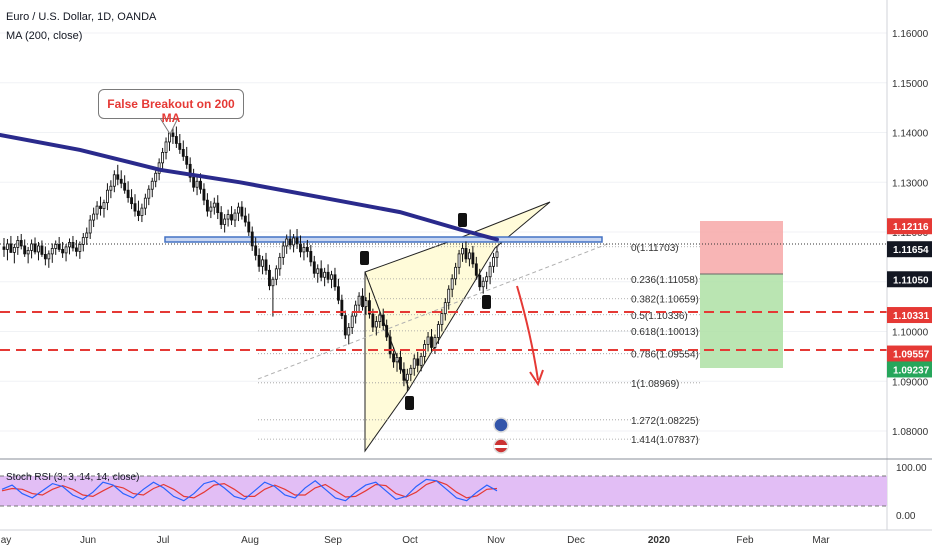 The width and height of the screenshot is (932, 550). Describe the element at coordinates (73, 477) in the screenshot. I see `stoch-rsi-label: Stoch RSI (3, 3, 14, 14, close)` at that location.